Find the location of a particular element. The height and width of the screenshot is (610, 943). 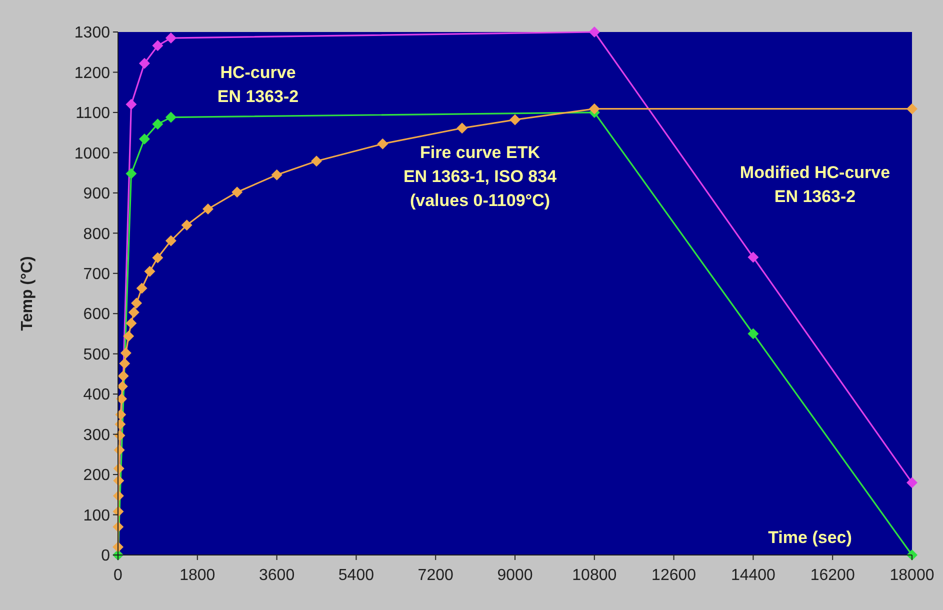

y-tick-label: 1100 is located at coordinates (93, 113).